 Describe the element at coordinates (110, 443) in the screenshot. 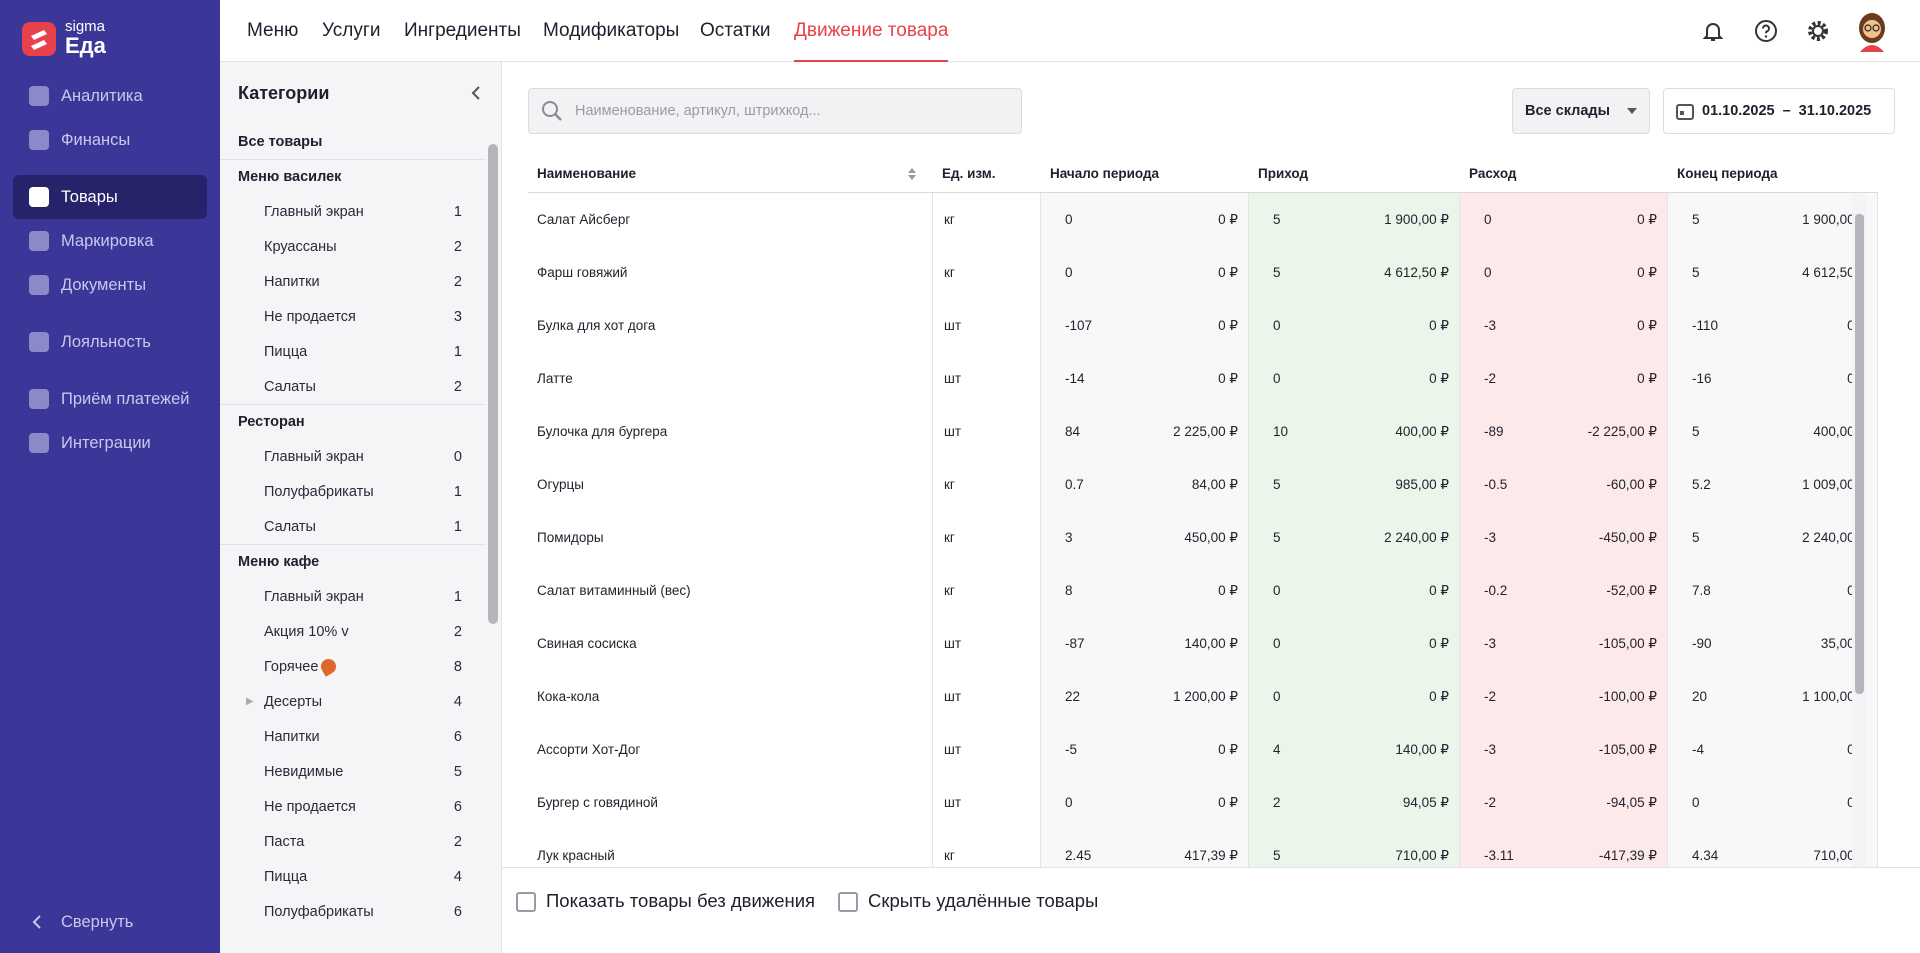

I see `nav-item: Интеграции` at that location.